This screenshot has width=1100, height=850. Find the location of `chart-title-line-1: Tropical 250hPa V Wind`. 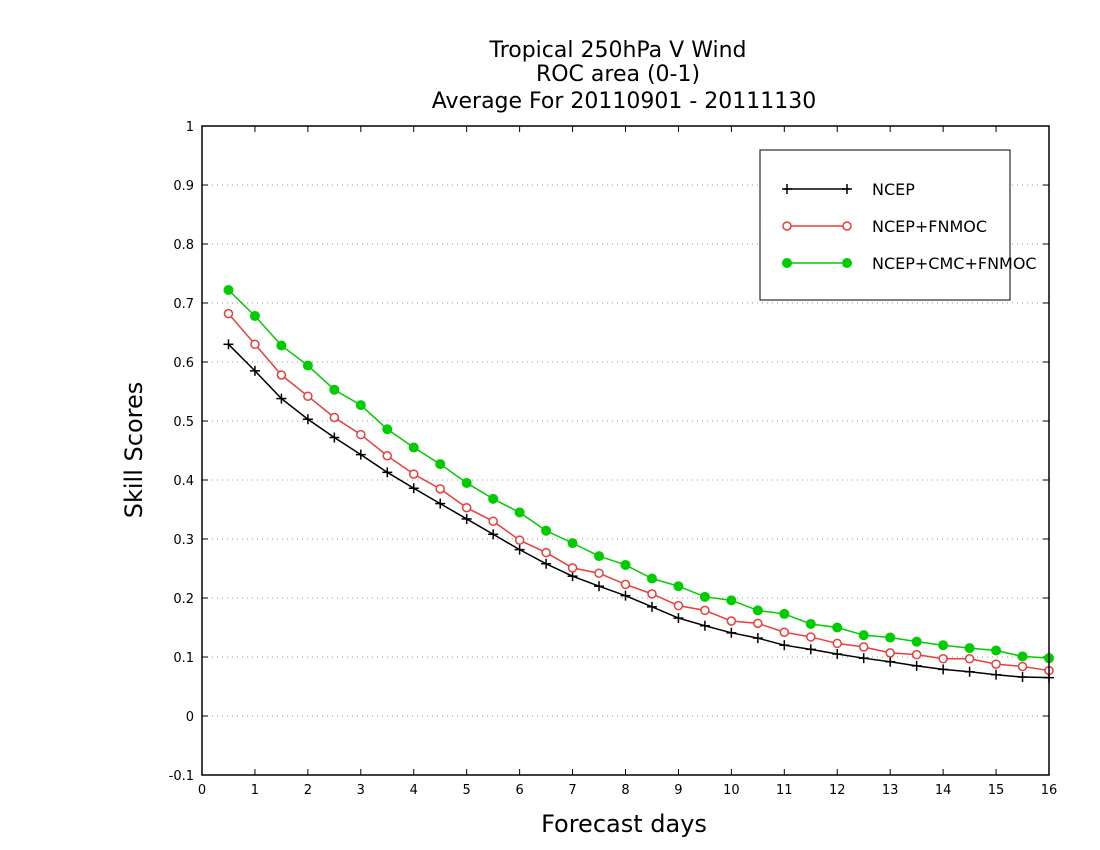

chart-title-line-1: Tropical 250hPa V Wind is located at coordinates (617, 50).